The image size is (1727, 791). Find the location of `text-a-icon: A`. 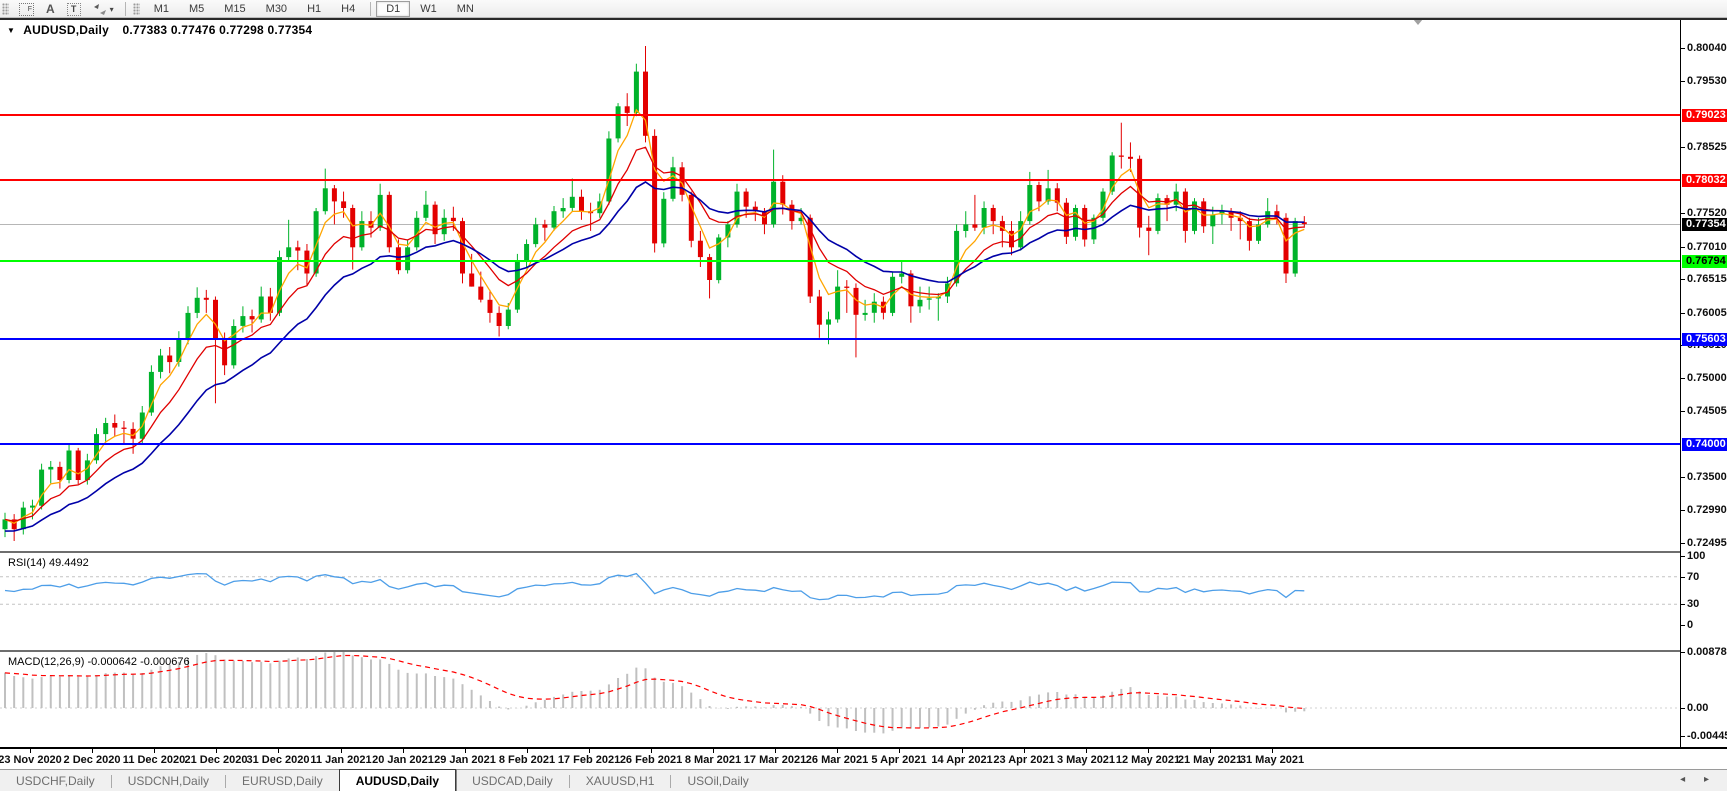

text-a-icon: A is located at coordinates (50, 9).